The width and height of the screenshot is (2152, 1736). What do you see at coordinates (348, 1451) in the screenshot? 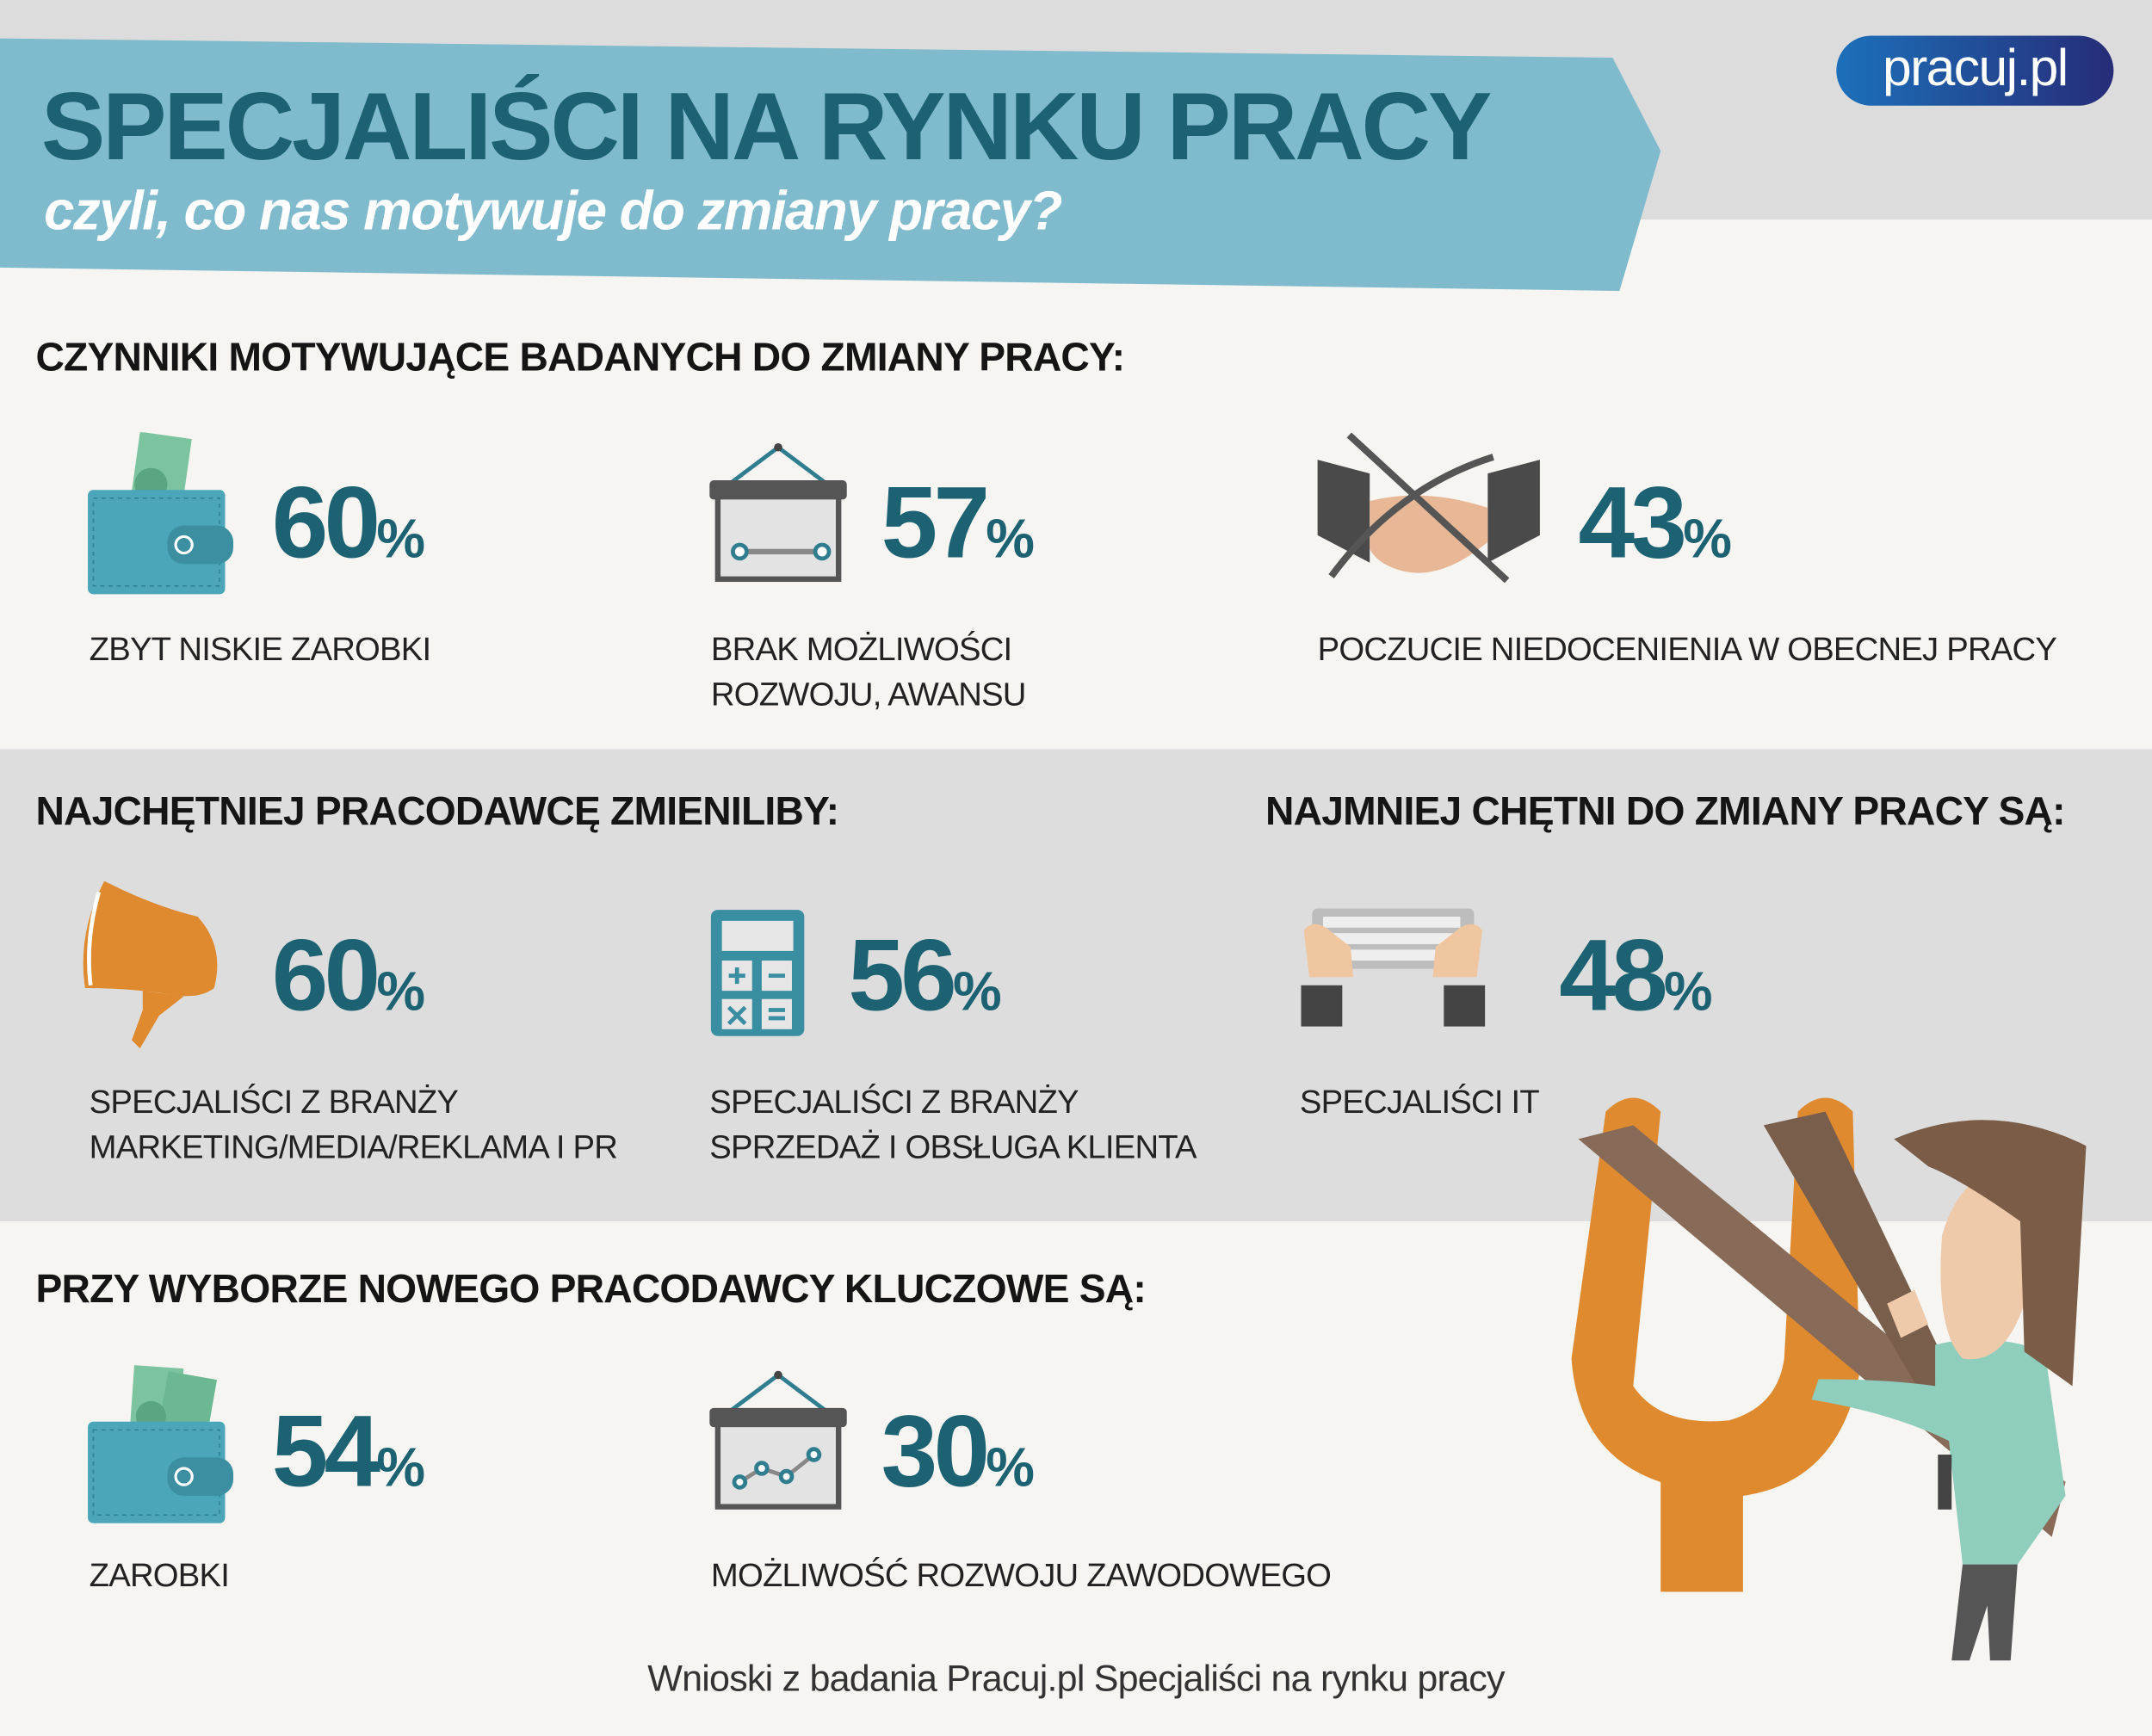
I see `stat-value: 54%` at bounding box center [348, 1451].